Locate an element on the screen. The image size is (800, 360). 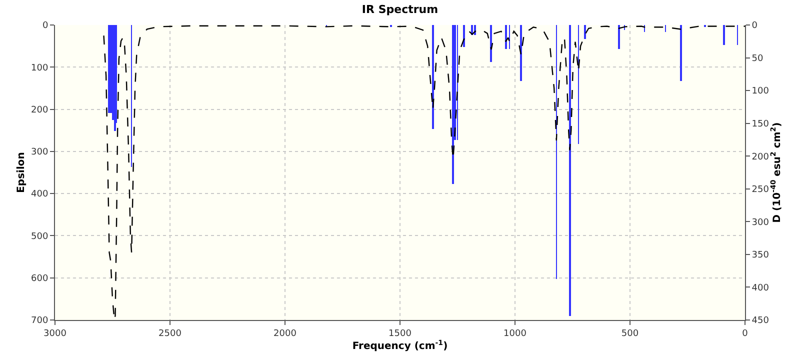
x-tick-label: 2000 is located at coordinates (285, 333).